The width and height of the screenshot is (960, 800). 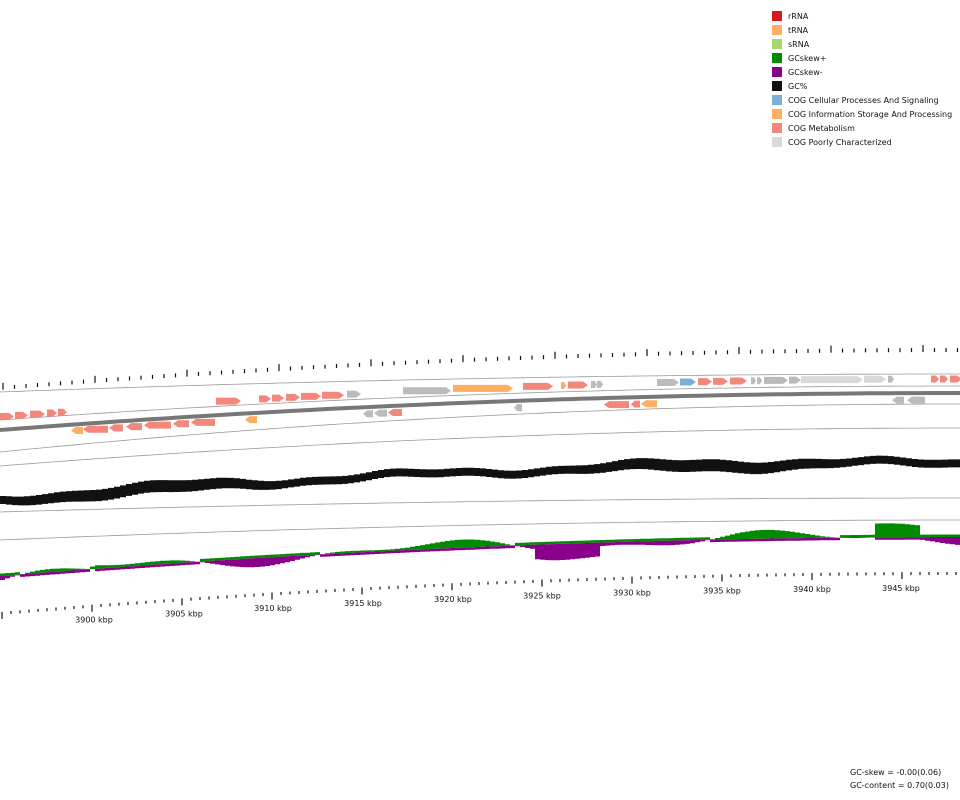 I want to click on genome-backbone, so click(x=480, y=411).